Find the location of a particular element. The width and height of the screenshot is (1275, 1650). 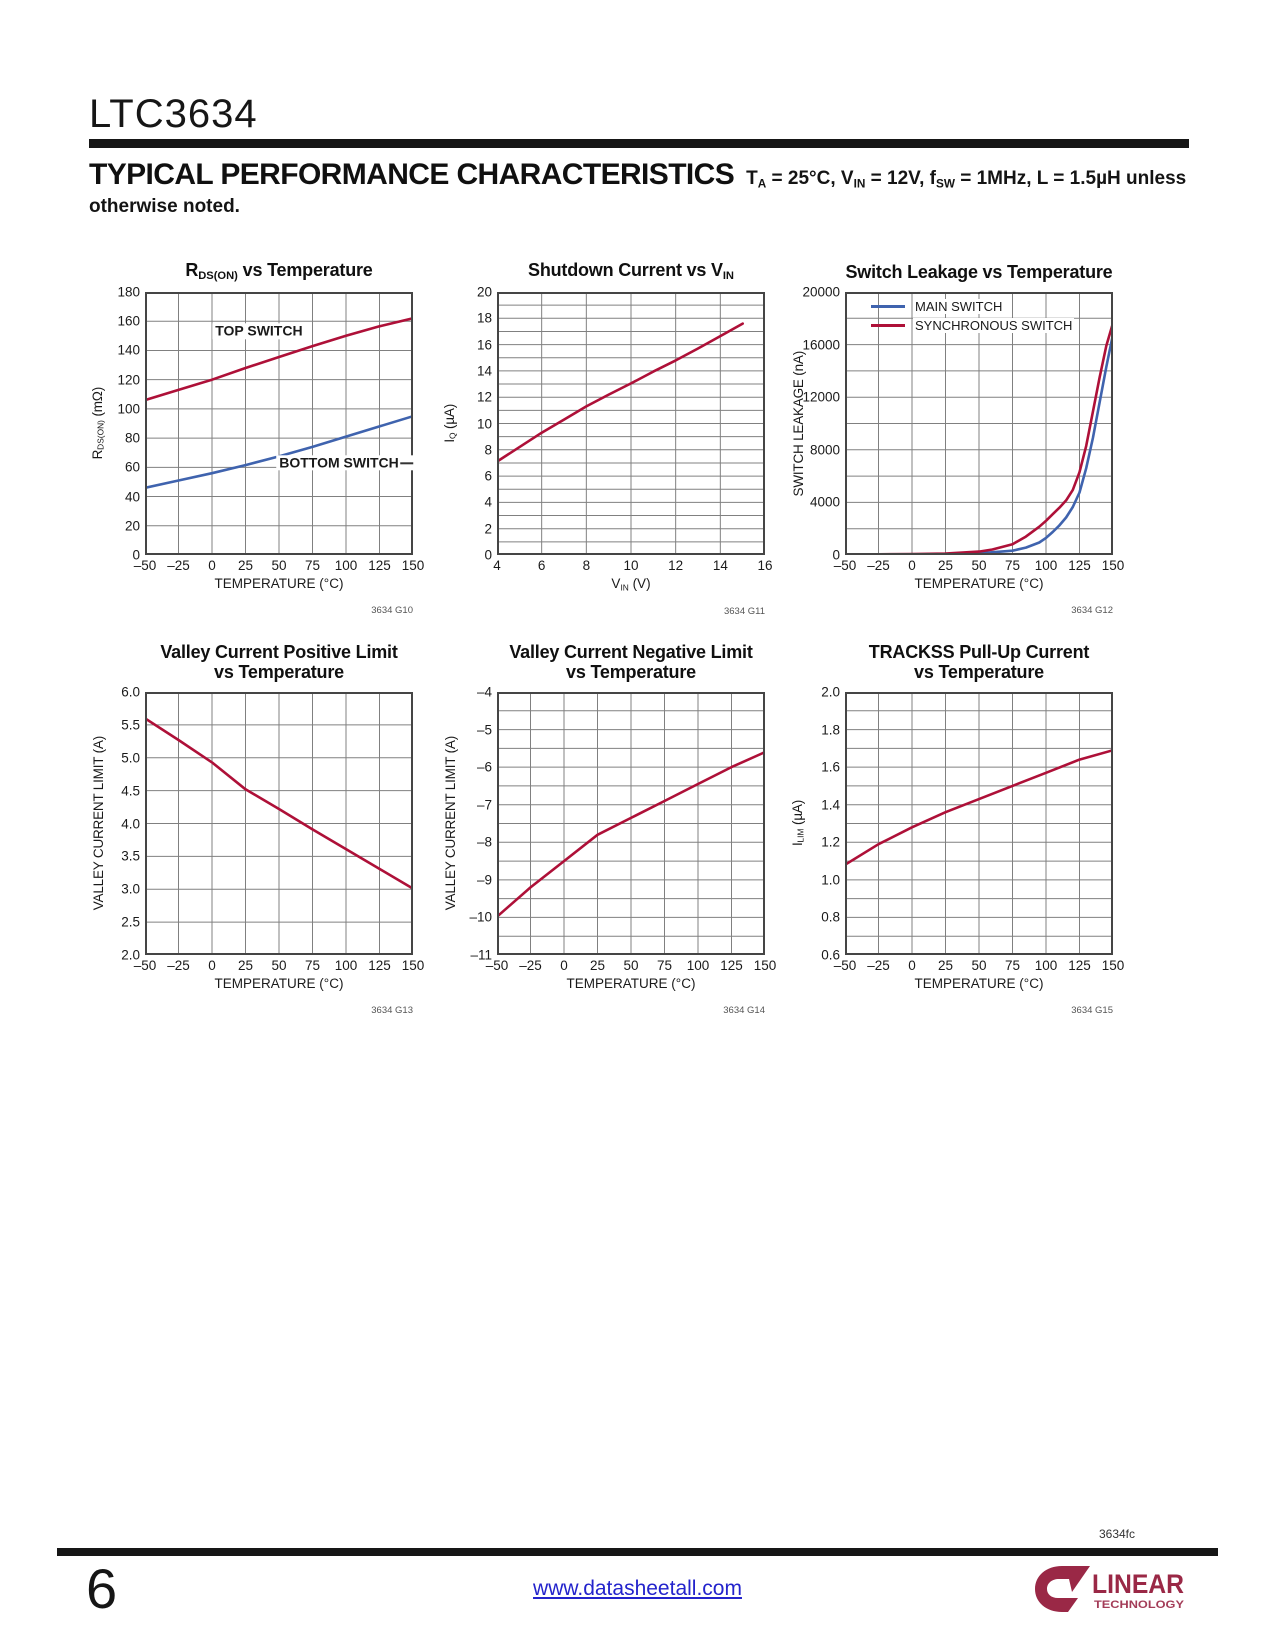

chart-title: TRACKSS Pull-Up Current vs Temperature is located at coordinates (979, 666).